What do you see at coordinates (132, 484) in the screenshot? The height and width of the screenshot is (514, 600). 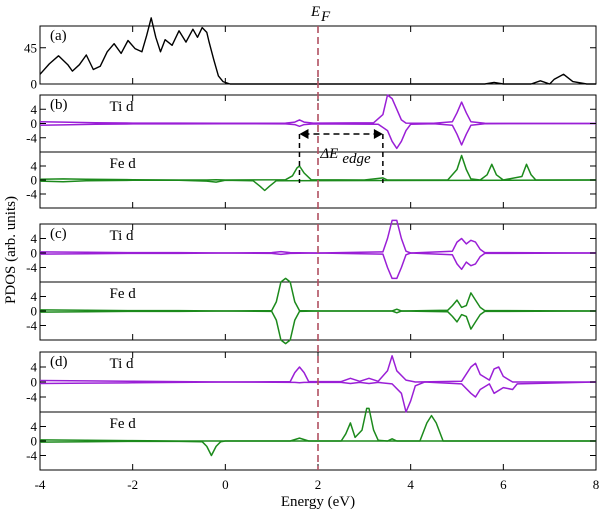 I see `xtick-label: -2` at bounding box center [132, 484].